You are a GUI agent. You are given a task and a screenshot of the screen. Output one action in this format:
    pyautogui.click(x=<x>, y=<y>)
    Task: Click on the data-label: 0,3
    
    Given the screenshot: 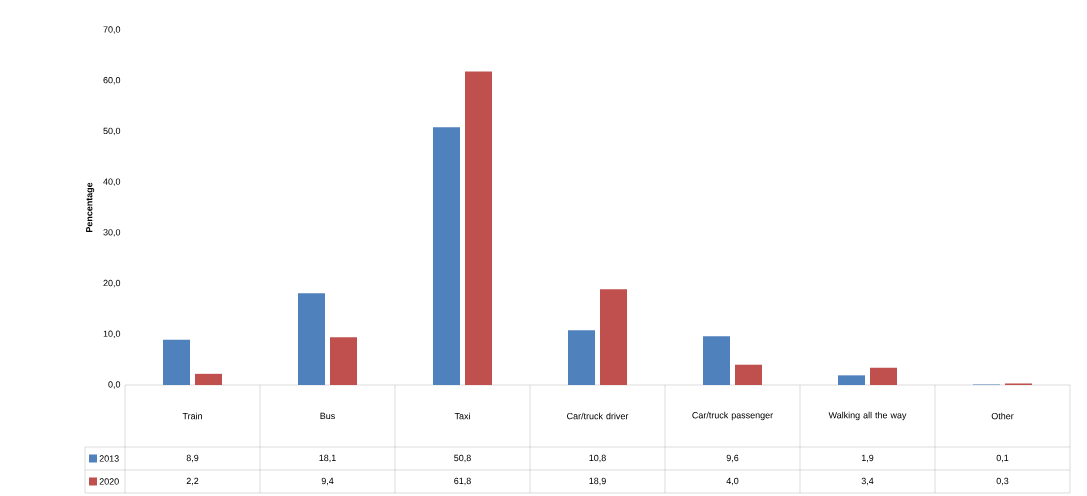 What is the action you would take?
    pyautogui.click(x=1002, y=481)
    